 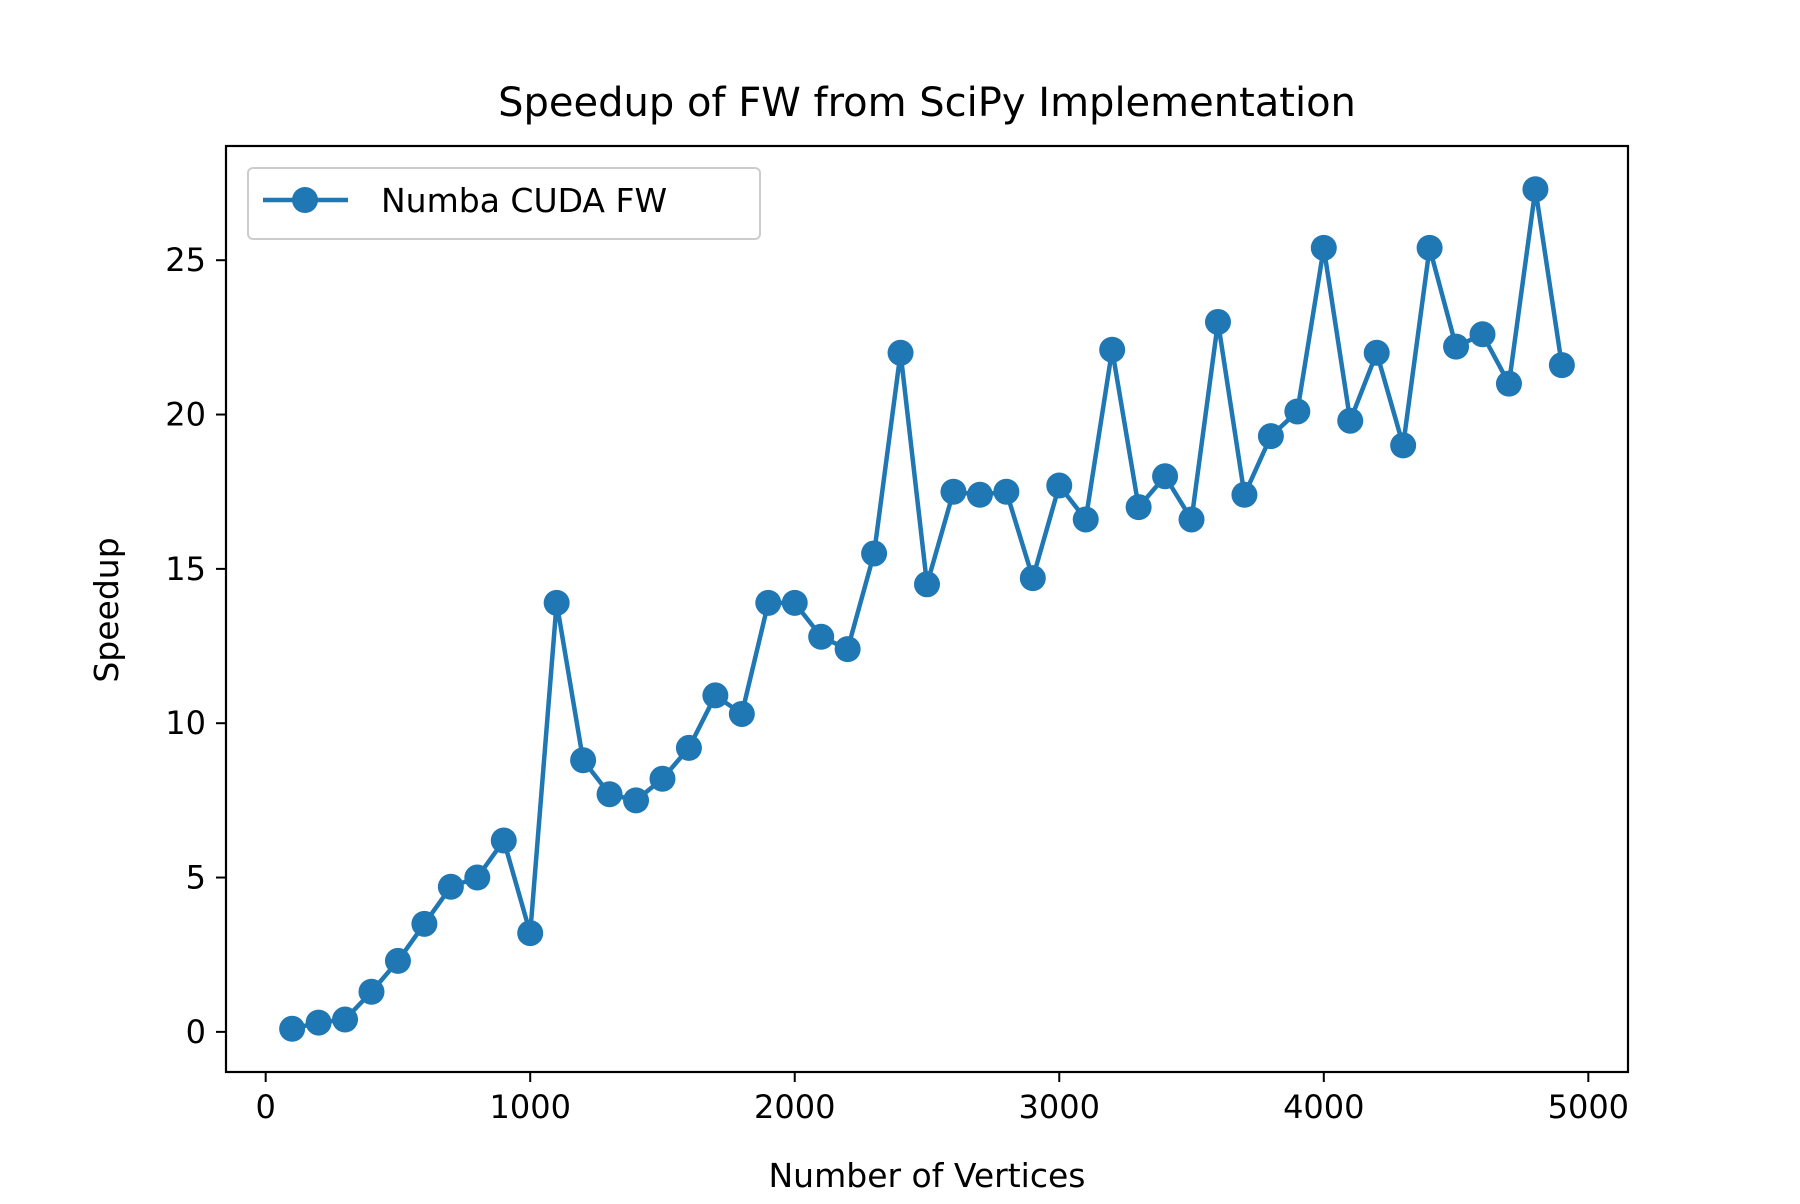 What do you see at coordinates (1059, 1107) in the screenshot?
I see `x-tick-label: 3000` at bounding box center [1059, 1107].